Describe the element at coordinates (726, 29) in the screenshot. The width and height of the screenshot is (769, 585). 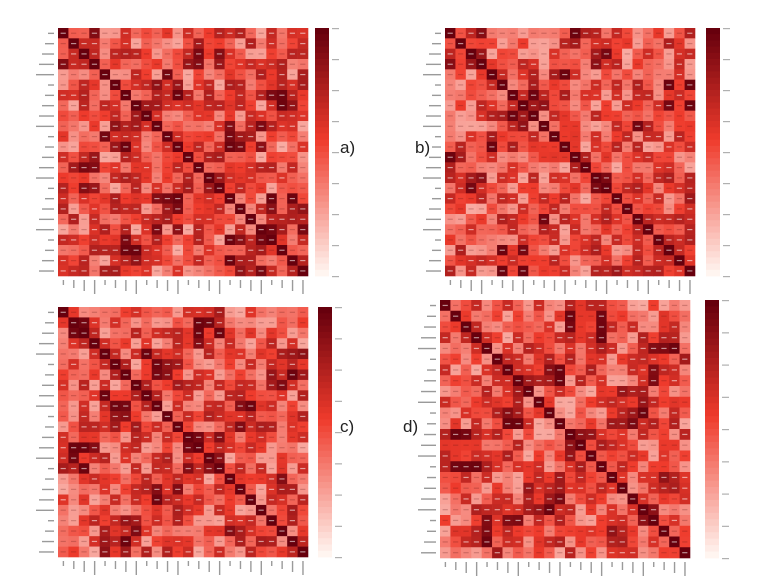
I see `colorbar-tick` at that location.